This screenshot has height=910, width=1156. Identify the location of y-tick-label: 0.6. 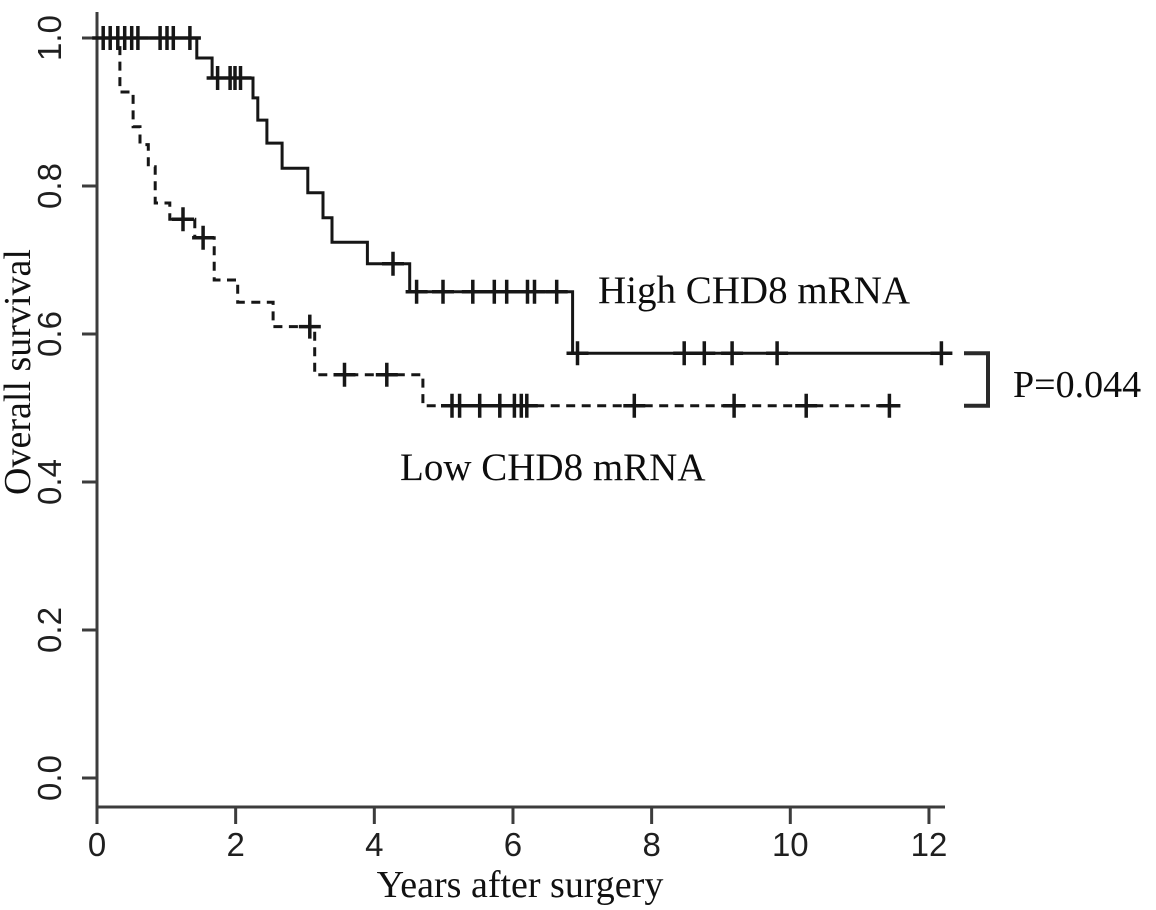
(49, 334).